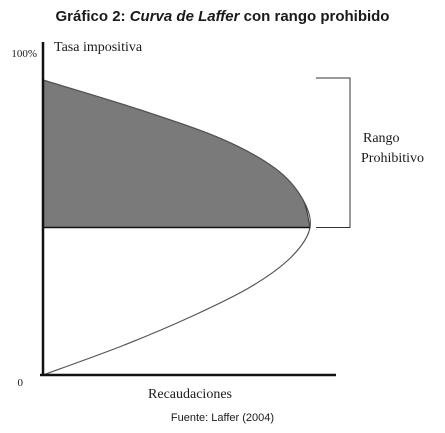  I want to click on prohibitive-range-bracket, so click(333, 152).